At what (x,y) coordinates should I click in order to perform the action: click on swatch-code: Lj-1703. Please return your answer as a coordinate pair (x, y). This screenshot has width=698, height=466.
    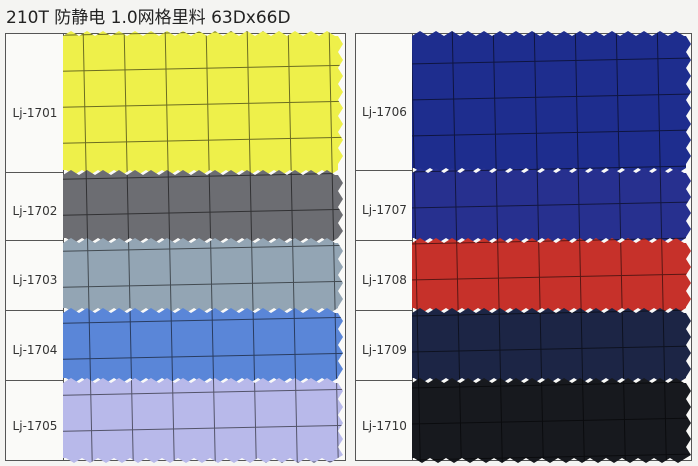
    Looking at the image, I should click on (35, 280).